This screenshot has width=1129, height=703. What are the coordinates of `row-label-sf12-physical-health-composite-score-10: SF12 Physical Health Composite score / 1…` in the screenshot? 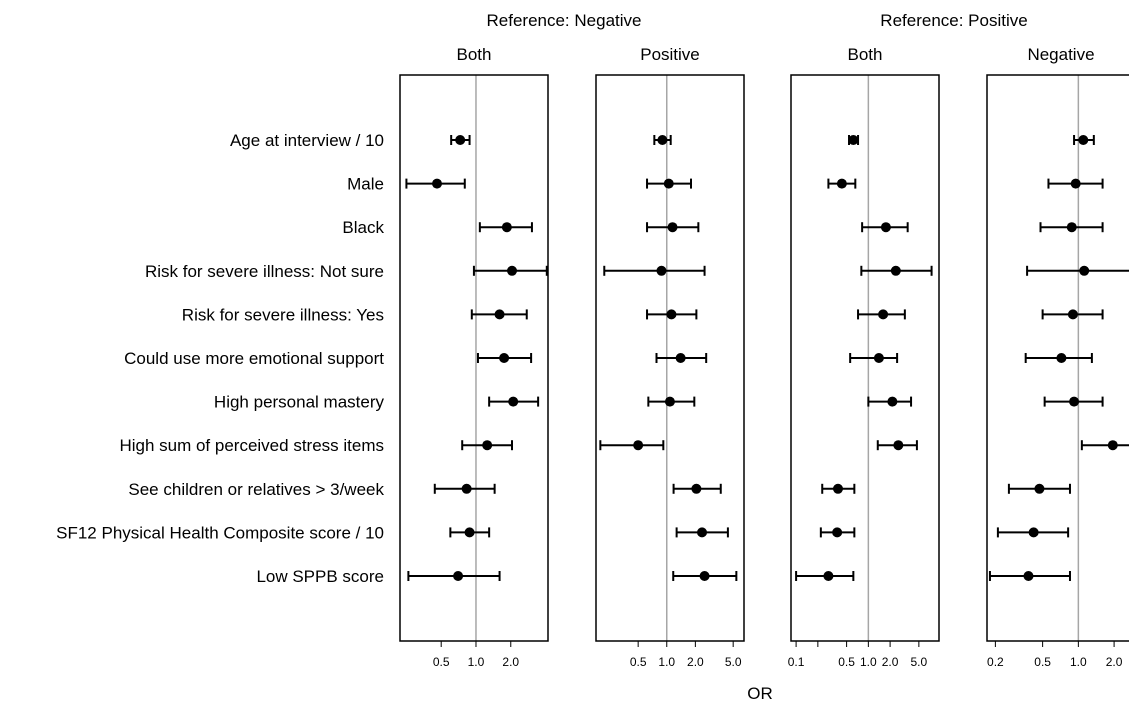 It's located at (220, 532).